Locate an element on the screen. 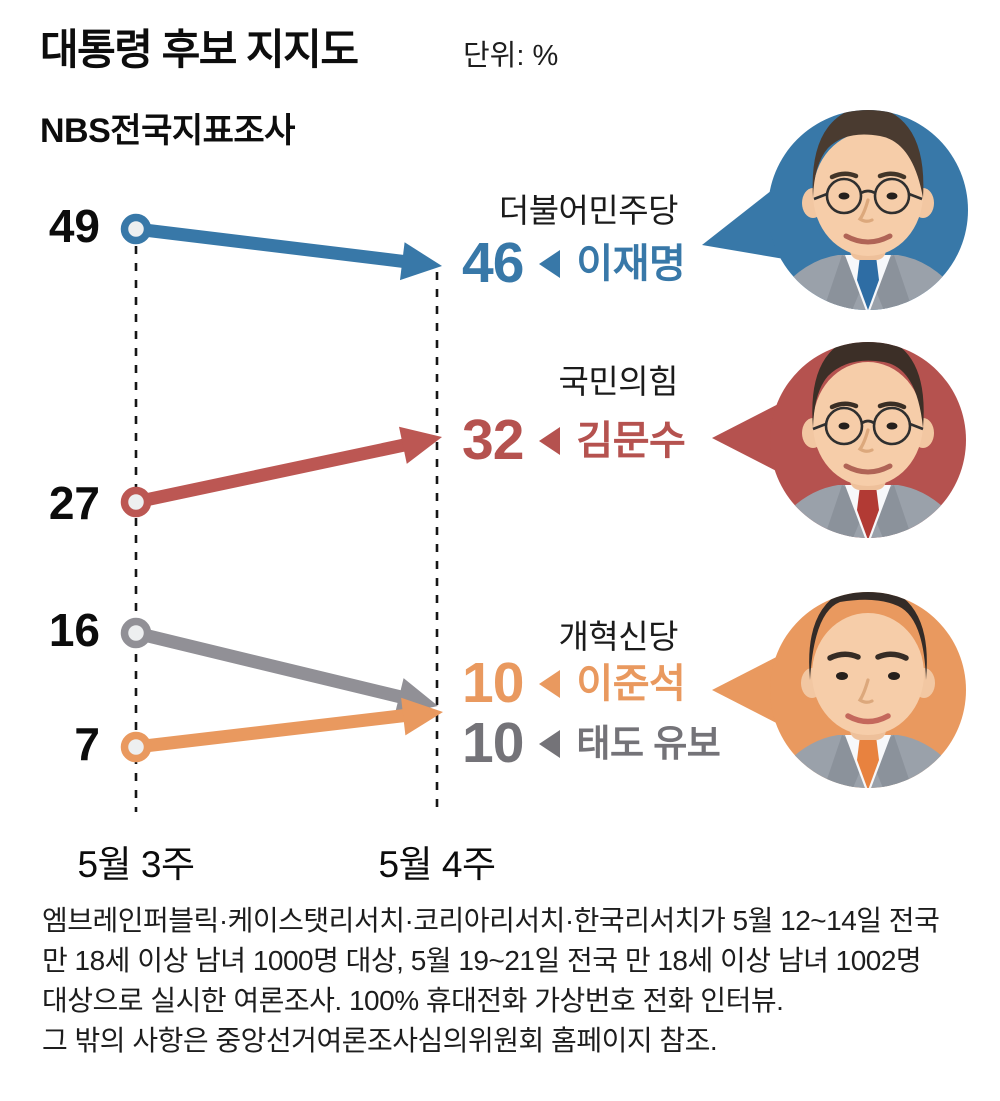  portrait-lee-jae-myung is located at coordinates (835, 210).